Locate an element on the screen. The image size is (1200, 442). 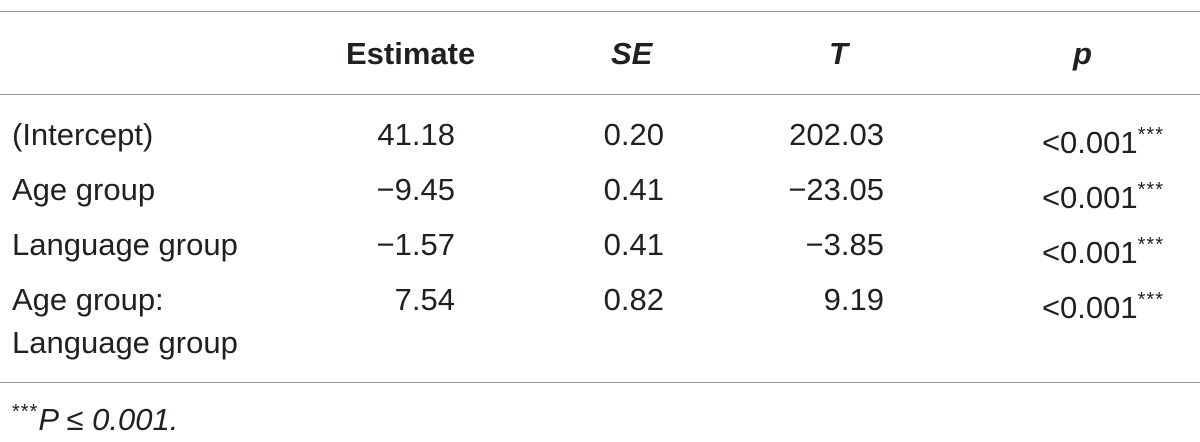
cell-t: −23.05 is located at coordinates (836, 189).